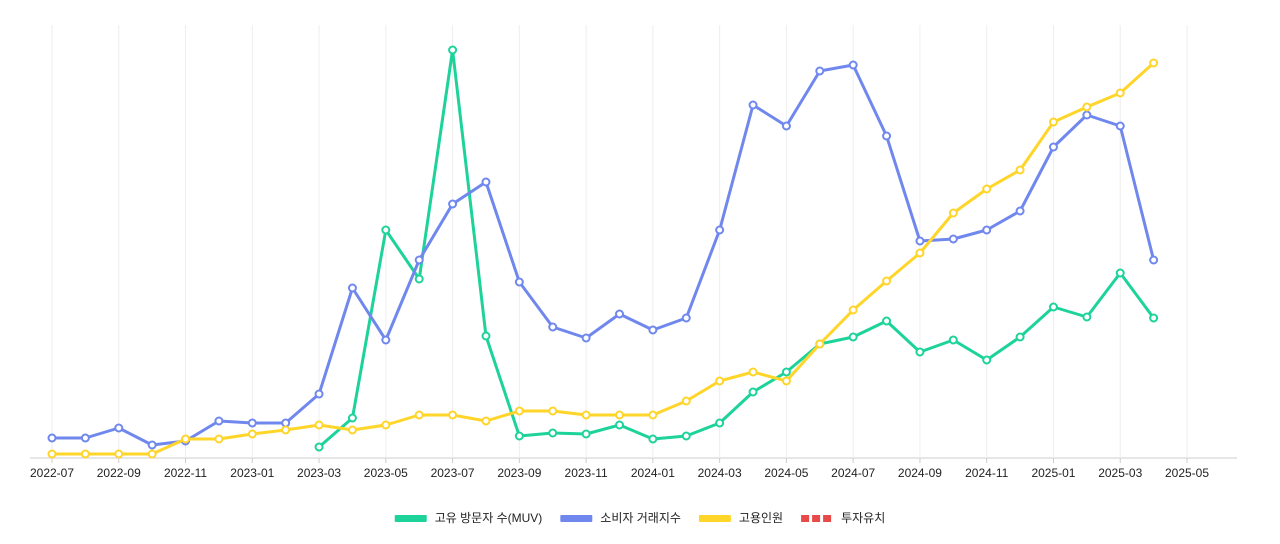 The height and width of the screenshot is (544, 1280). Describe the element at coordinates (1120, 473) in the screenshot. I see `x-tick-label: 2025-03` at that location.